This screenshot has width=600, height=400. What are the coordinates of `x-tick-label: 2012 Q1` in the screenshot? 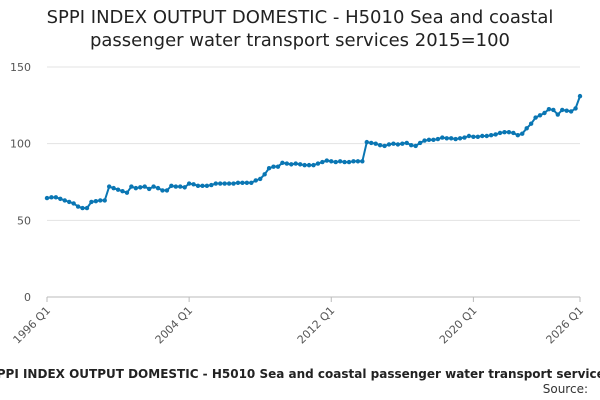 It's located at (316, 325).